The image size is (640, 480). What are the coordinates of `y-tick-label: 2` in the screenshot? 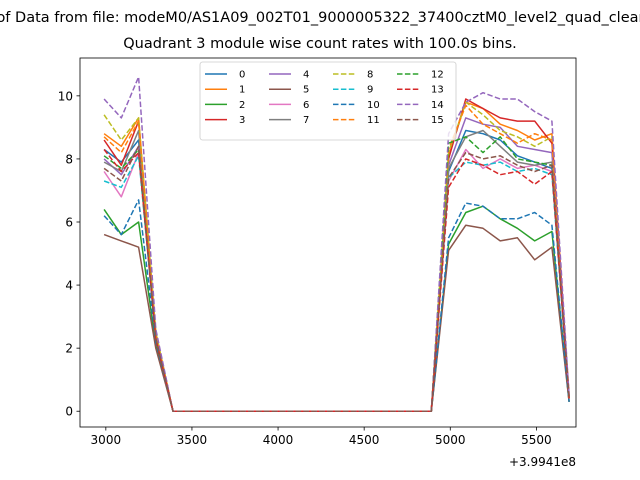 It's located at (69, 349).